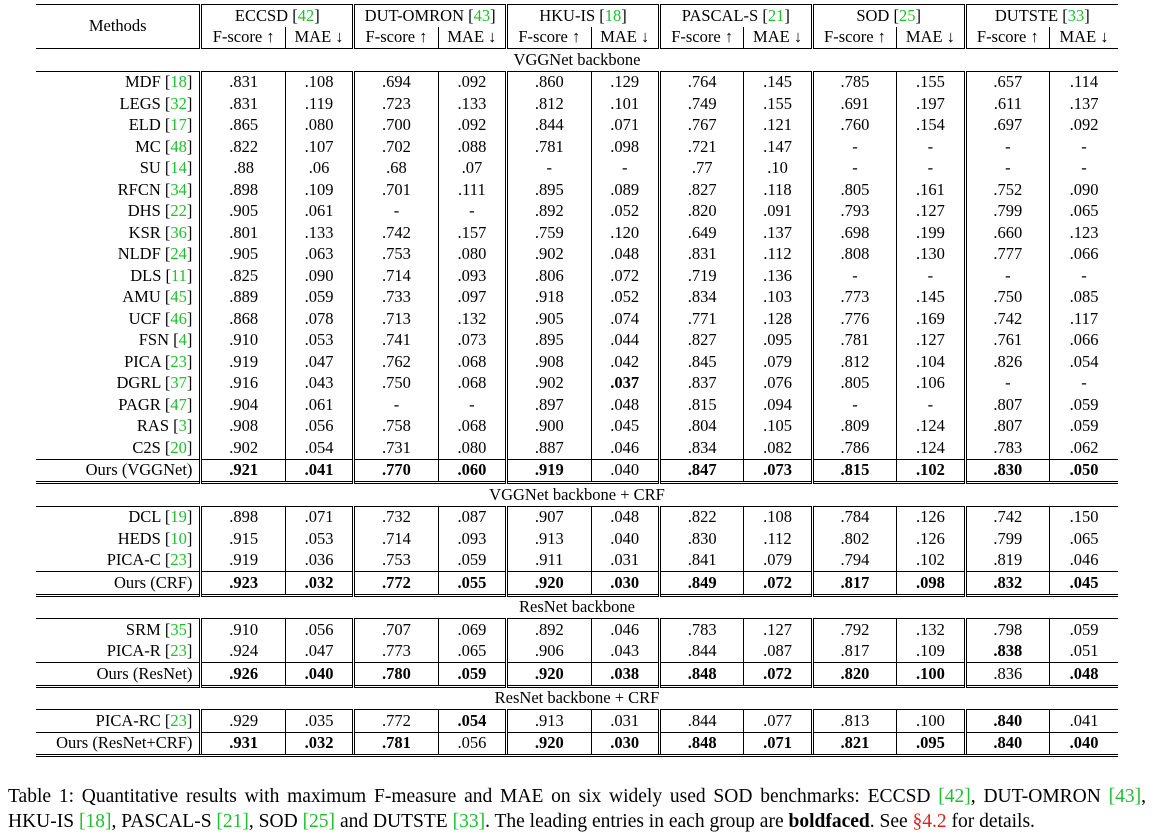 Image resolution: width=1153 pixels, height=839 pixels. I want to click on citation-link: 36, so click(178, 232).